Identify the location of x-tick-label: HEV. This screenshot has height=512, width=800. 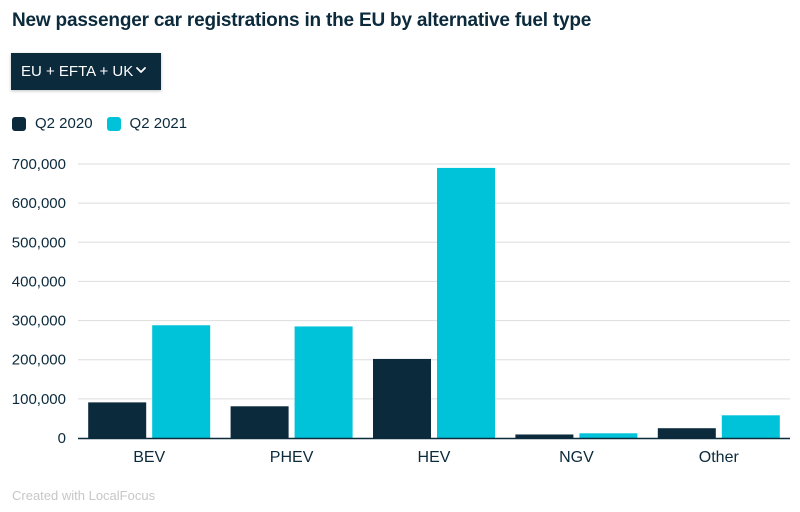
(434, 457).